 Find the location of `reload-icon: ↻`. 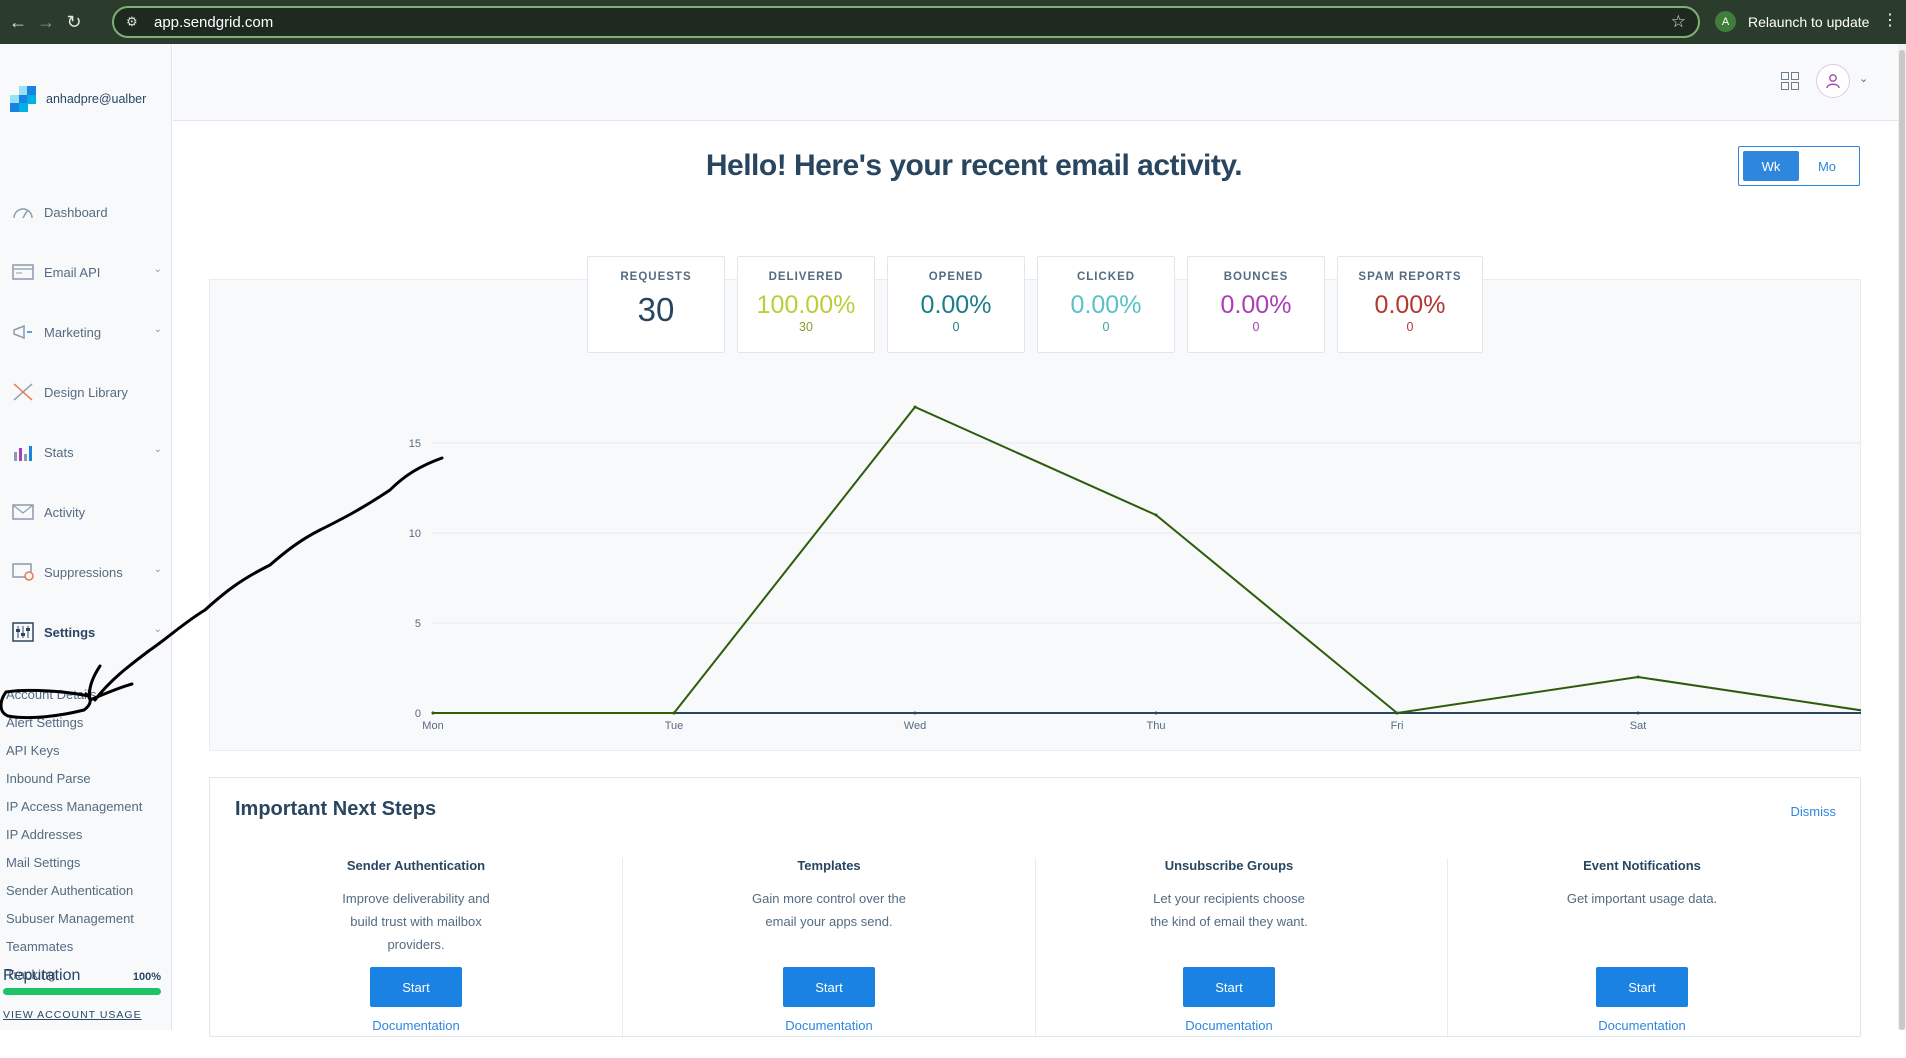

reload-icon: ↻ is located at coordinates (74, 21).